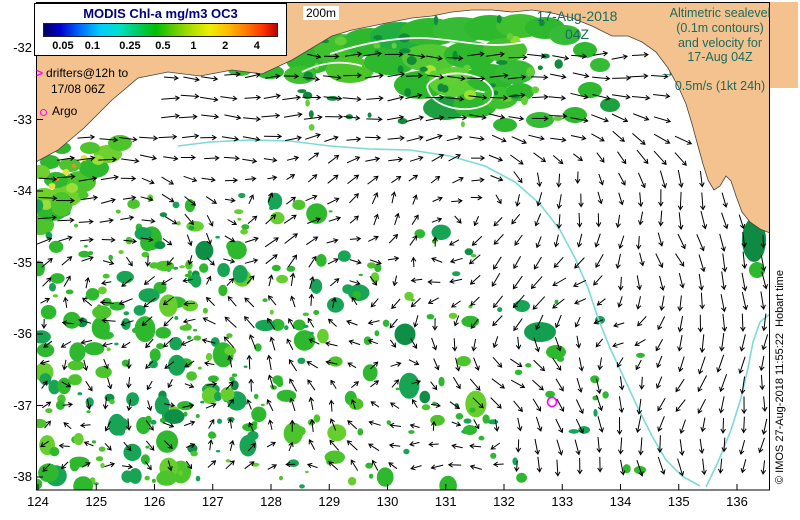 Image resolution: width=800 pixels, height=520 pixels. What do you see at coordinates (163, 46) in the screenshot?
I see `legend-tick-label: 0.5` at bounding box center [163, 46].